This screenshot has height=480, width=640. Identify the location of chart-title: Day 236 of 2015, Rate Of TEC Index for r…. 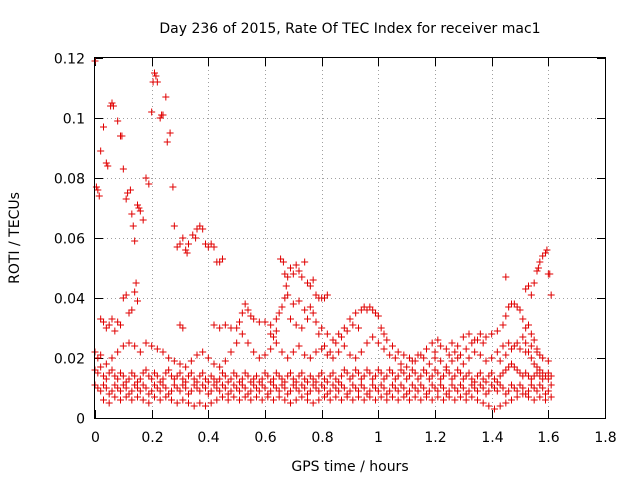
(349, 29).